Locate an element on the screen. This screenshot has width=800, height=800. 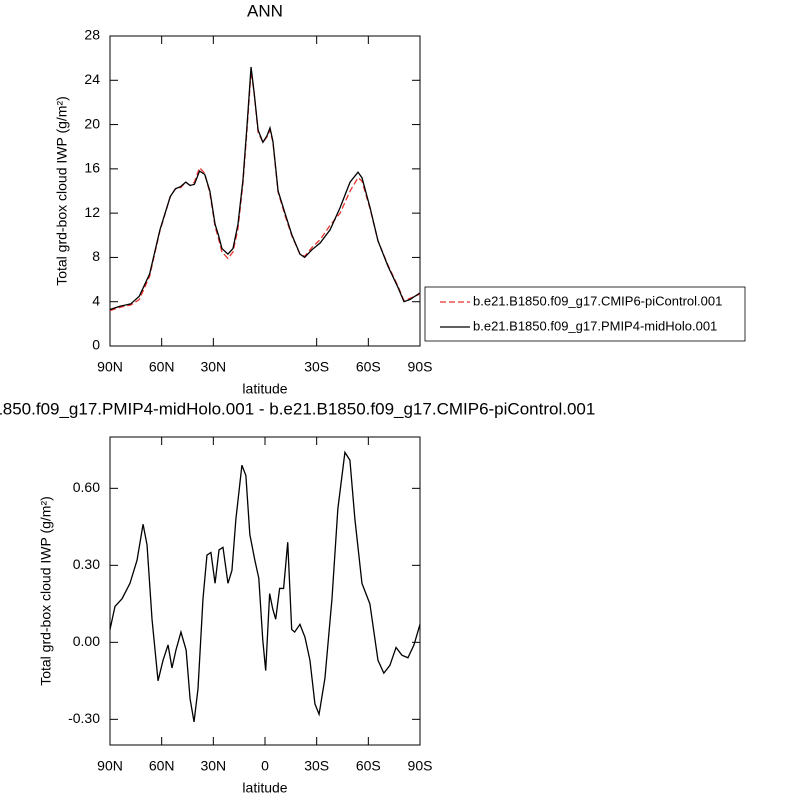
legend-label: b.e21.B1850.f09_g17.PMIP4-midHolo.001 is located at coordinates (595, 325).